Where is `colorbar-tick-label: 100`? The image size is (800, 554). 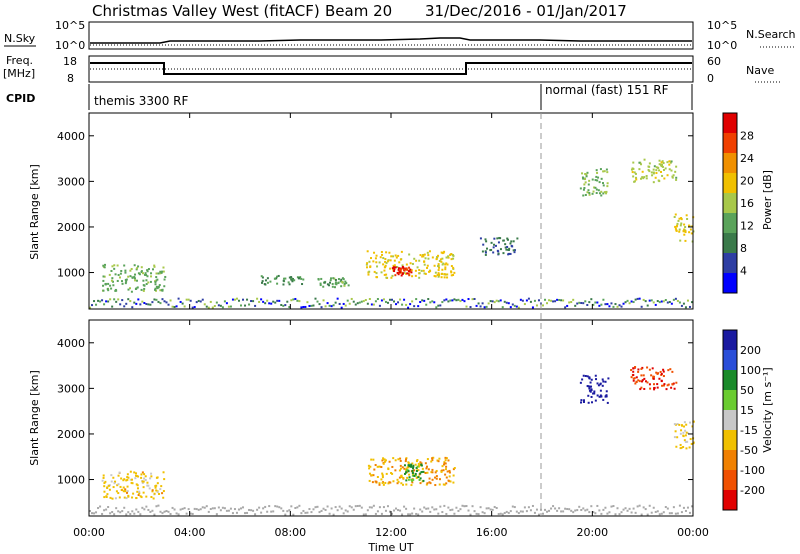
colorbar-tick-label: 100 is located at coordinates (750, 370).